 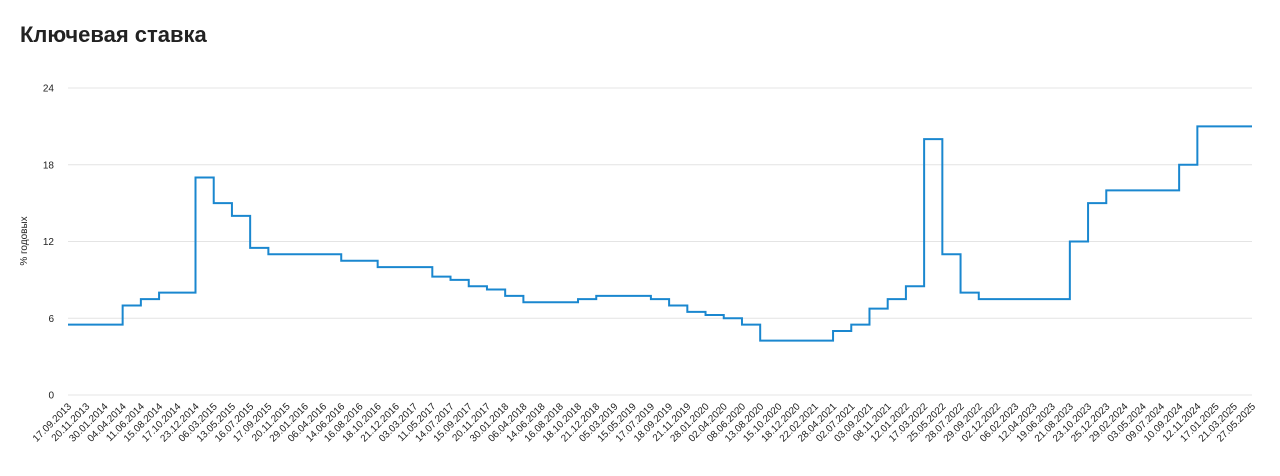 What do you see at coordinates (51, 319) in the screenshot?
I see `y-tick-label: 6` at bounding box center [51, 319].